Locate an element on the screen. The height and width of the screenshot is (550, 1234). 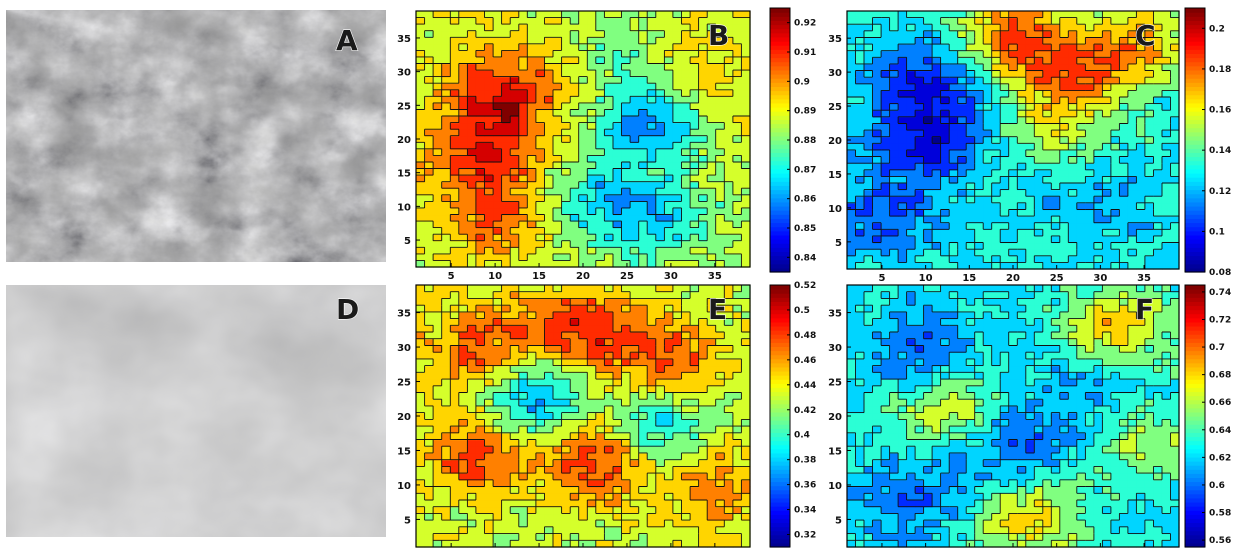
x-tick-label: 10 is located at coordinates (926, 278).